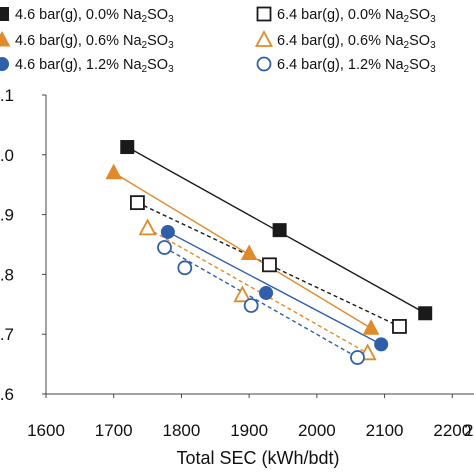 The height and width of the screenshot is (474, 474). I want to click on y-ticks: .1 .0 0.9 0.8 0.7 0.6, so click(23, 245).